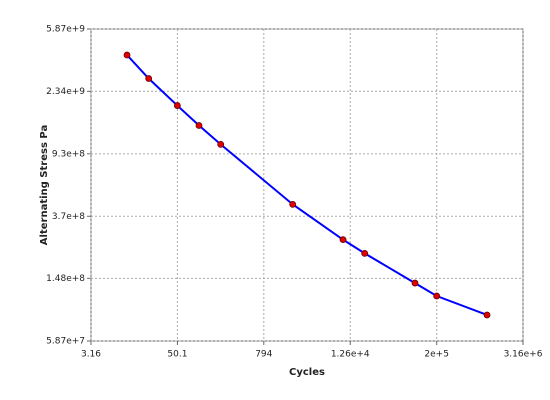 The height and width of the screenshot is (400, 550). I want to click on x-tick-label: 2e+5, so click(436, 355).